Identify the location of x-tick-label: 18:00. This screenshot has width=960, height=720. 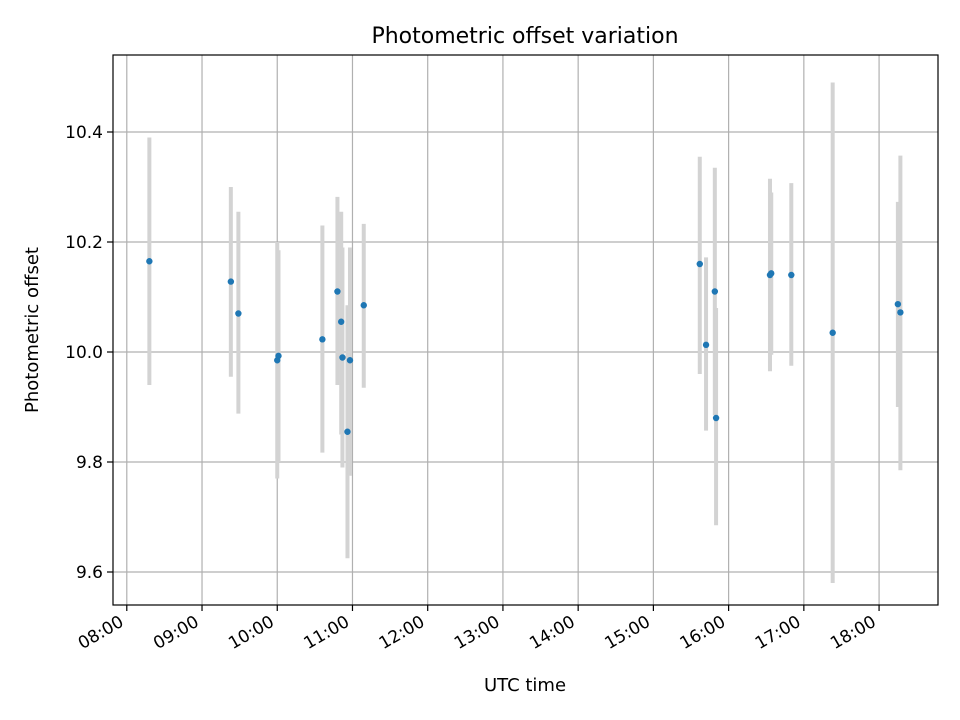
(853, 633).